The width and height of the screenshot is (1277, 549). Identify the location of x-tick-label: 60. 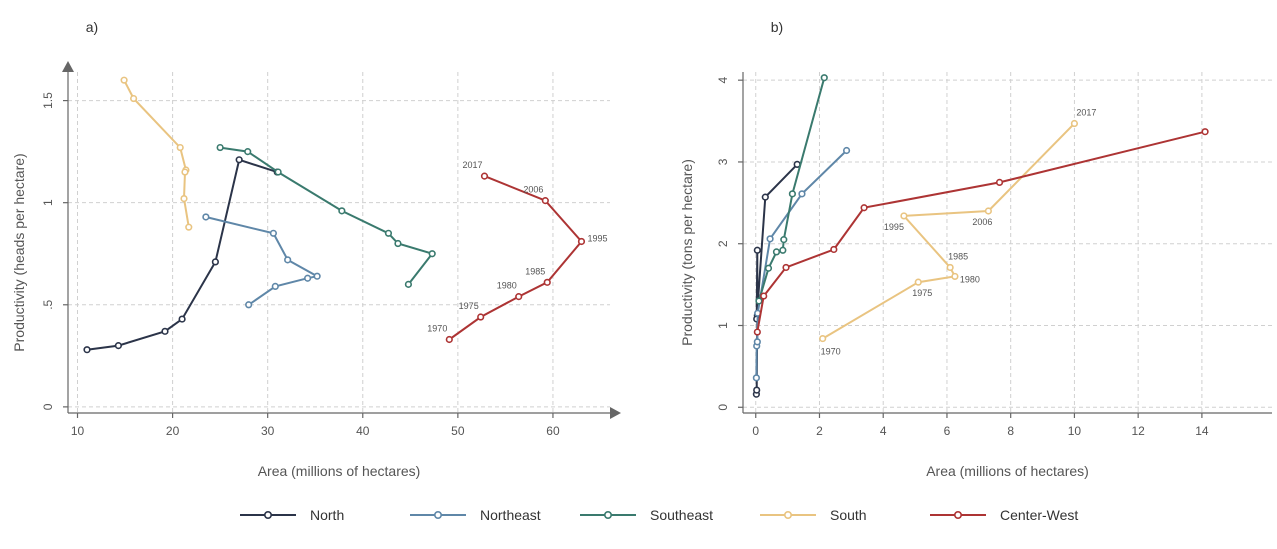
(553, 431).